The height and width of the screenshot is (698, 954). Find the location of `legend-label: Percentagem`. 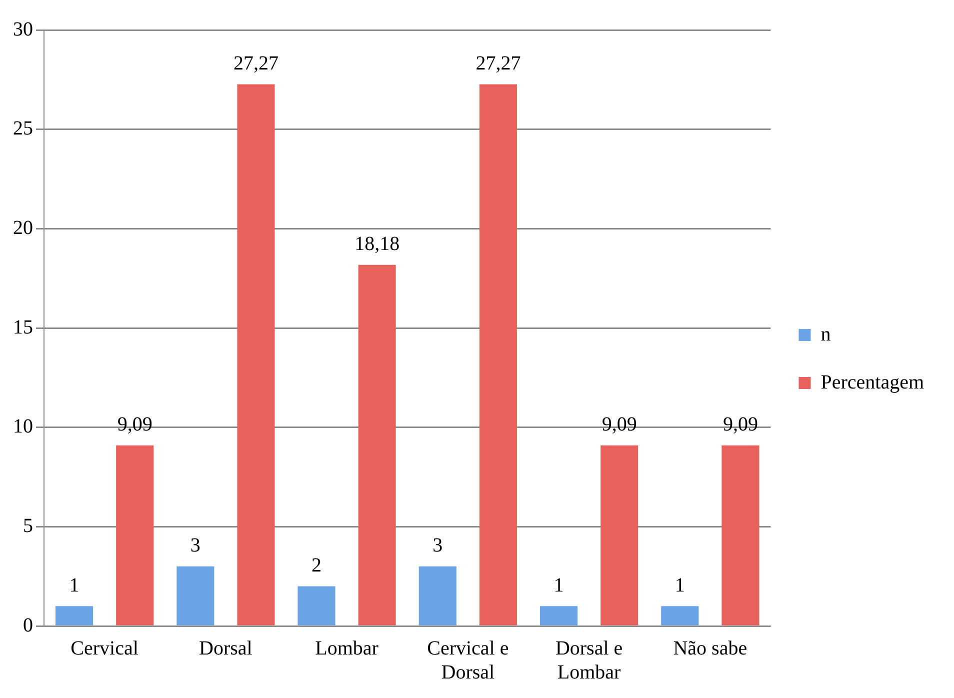

legend-label: Percentagem is located at coordinates (872, 382).